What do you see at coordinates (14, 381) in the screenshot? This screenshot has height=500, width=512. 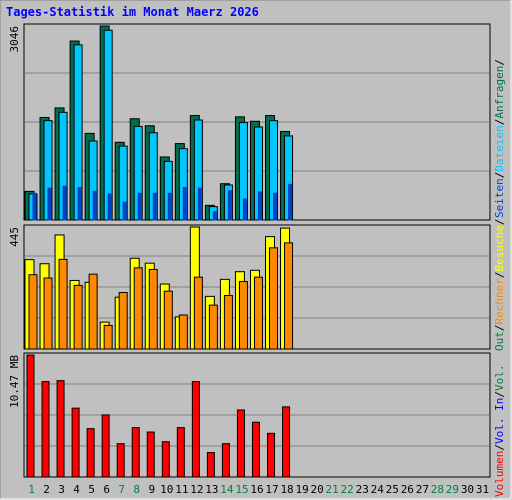 I see `panel-3-y-max-label: 10.47 MB` at bounding box center [14, 381].